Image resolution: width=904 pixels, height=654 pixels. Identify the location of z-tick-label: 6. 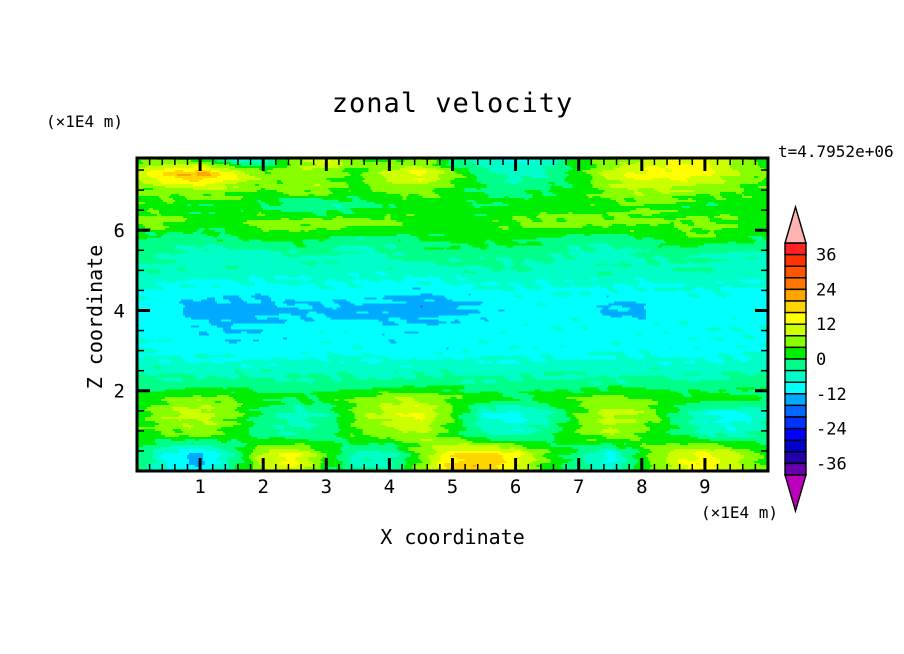
(119, 231).